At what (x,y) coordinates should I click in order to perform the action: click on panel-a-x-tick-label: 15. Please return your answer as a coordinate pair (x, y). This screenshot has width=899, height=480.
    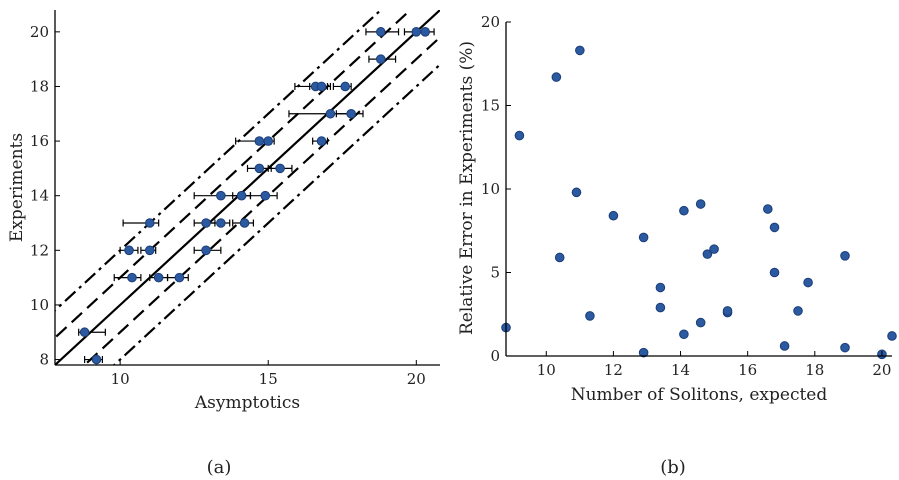
    Looking at the image, I should click on (268, 379).